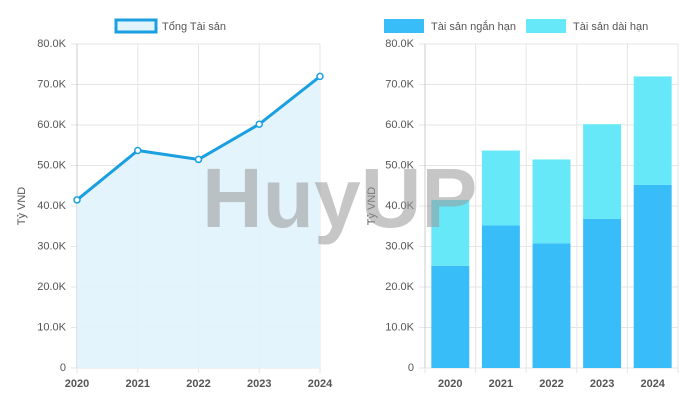 The image size is (697, 400). Describe the element at coordinates (194, 27) in the screenshot. I see `legend-label: Tổng Tài sản` at that location.